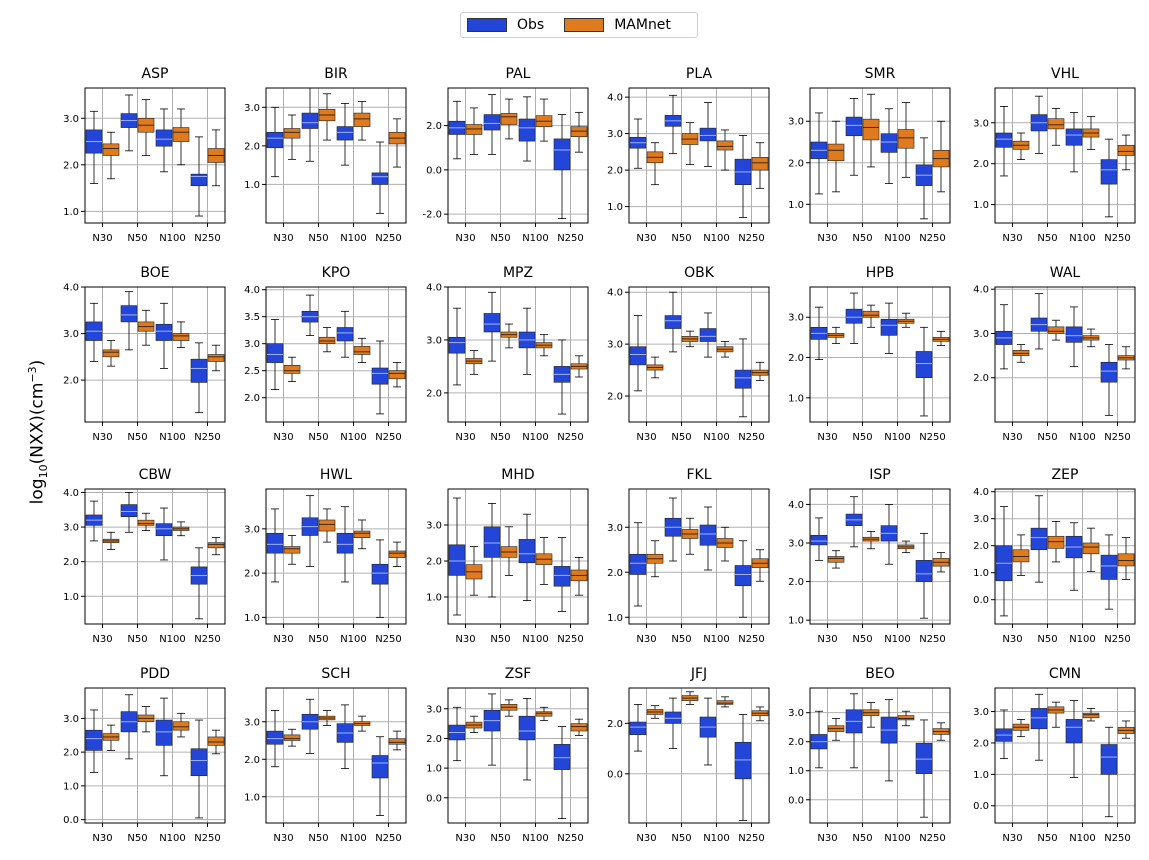 The image size is (1149, 860). I want to click on panel-hwl: 1.0 2.0 3.0 N30 N50 N100 N250 HWL, so click(325, 556).